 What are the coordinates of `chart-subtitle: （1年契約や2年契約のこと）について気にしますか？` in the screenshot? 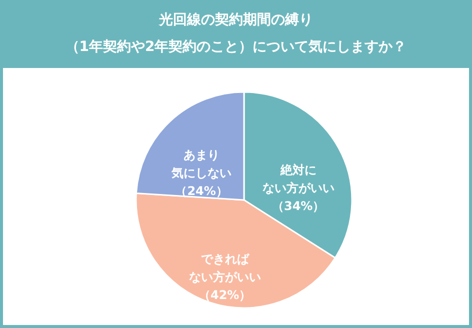 It's located at (236, 47).